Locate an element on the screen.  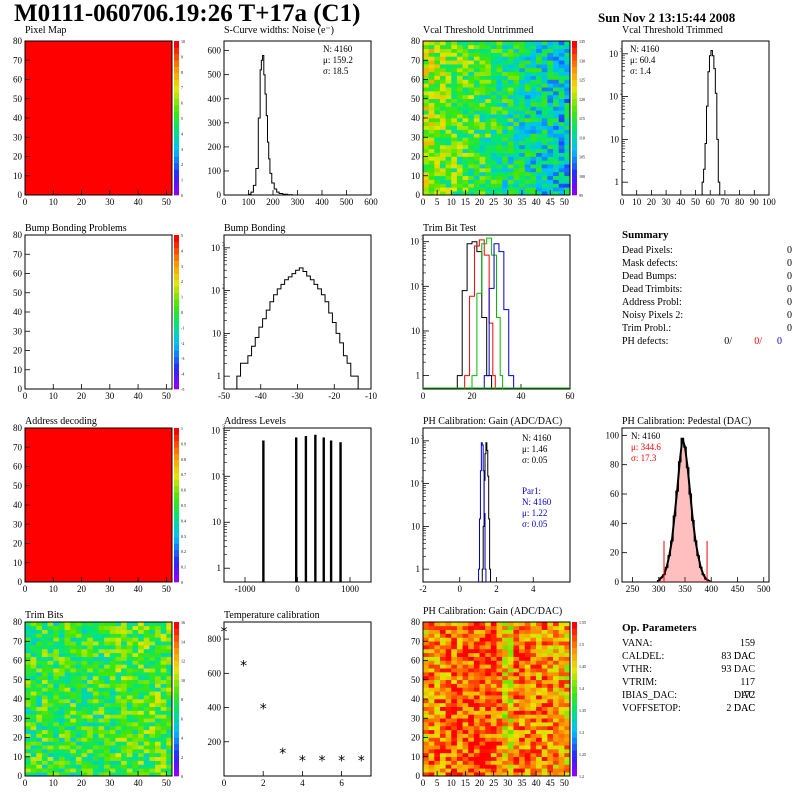
palette-label: 1.45 is located at coordinates (582, 666).